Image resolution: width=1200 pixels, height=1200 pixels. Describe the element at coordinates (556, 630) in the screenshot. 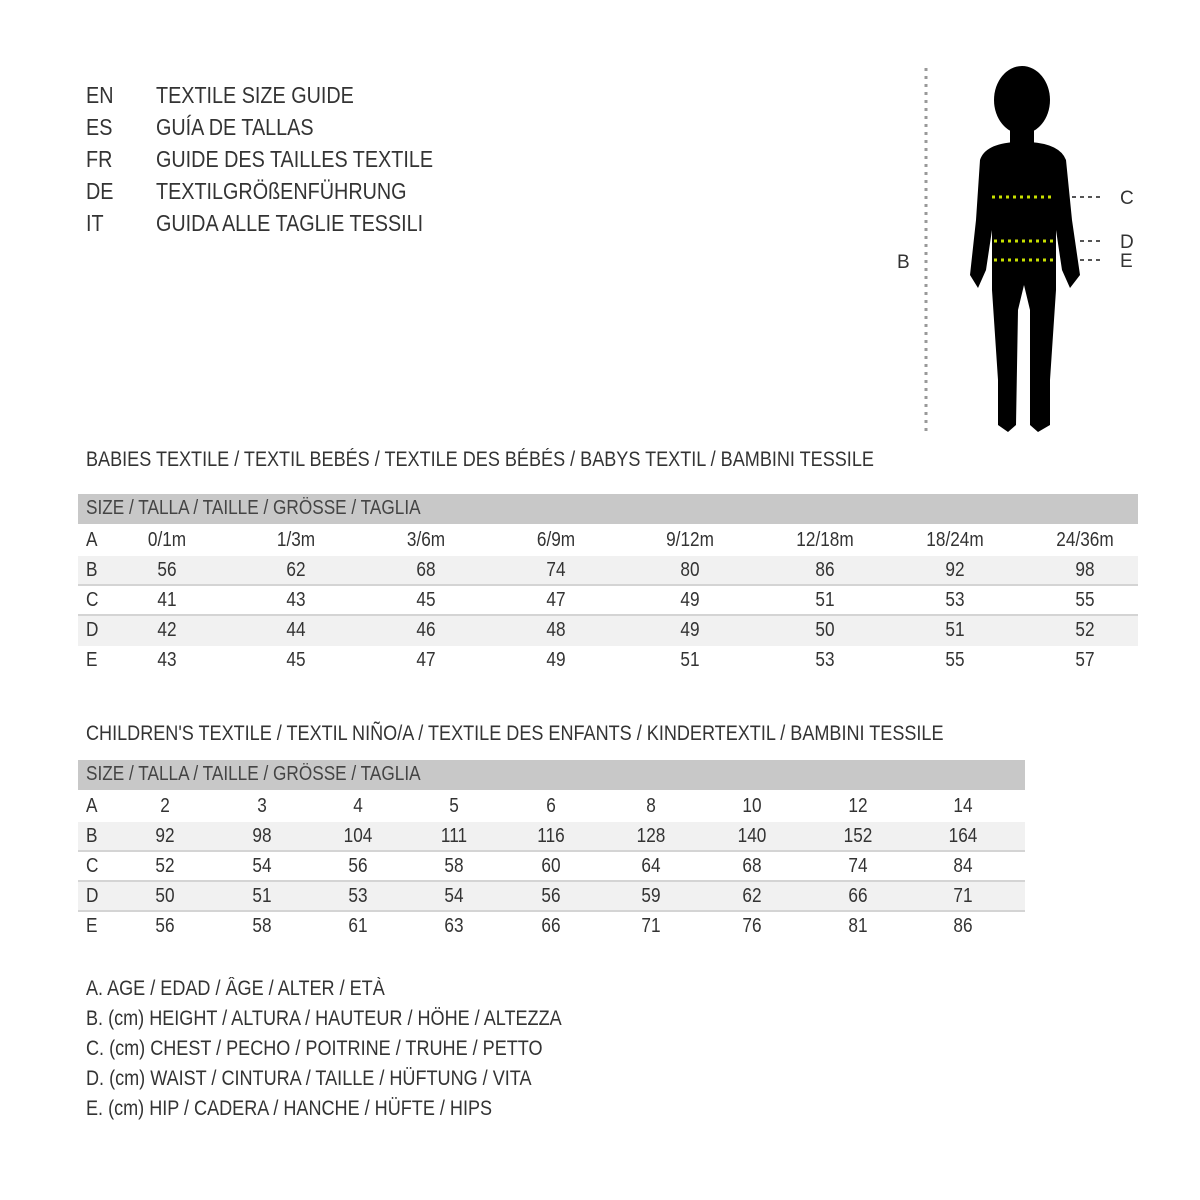

I see `table-cell: 48` at that location.